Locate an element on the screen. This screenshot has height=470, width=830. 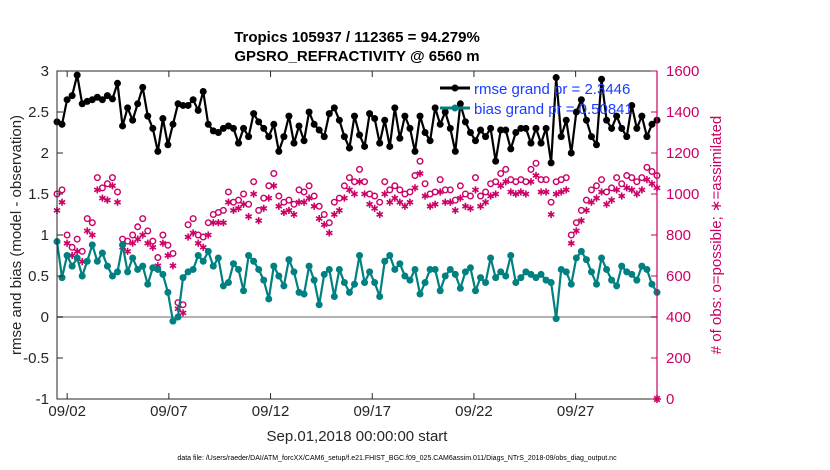
y-left-tick-label: 1.5 is located at coordinates (38, 194).